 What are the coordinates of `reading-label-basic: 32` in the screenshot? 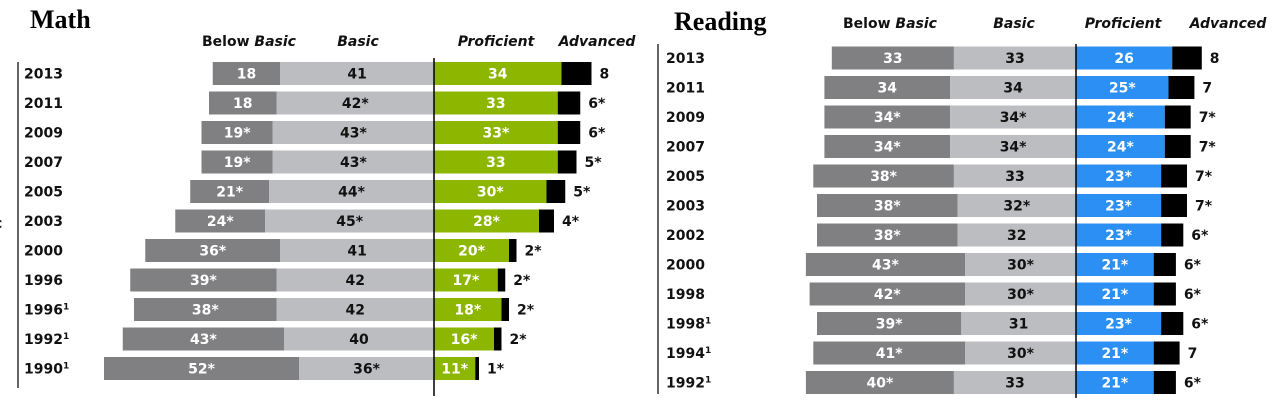 It's located at (1016, 236).